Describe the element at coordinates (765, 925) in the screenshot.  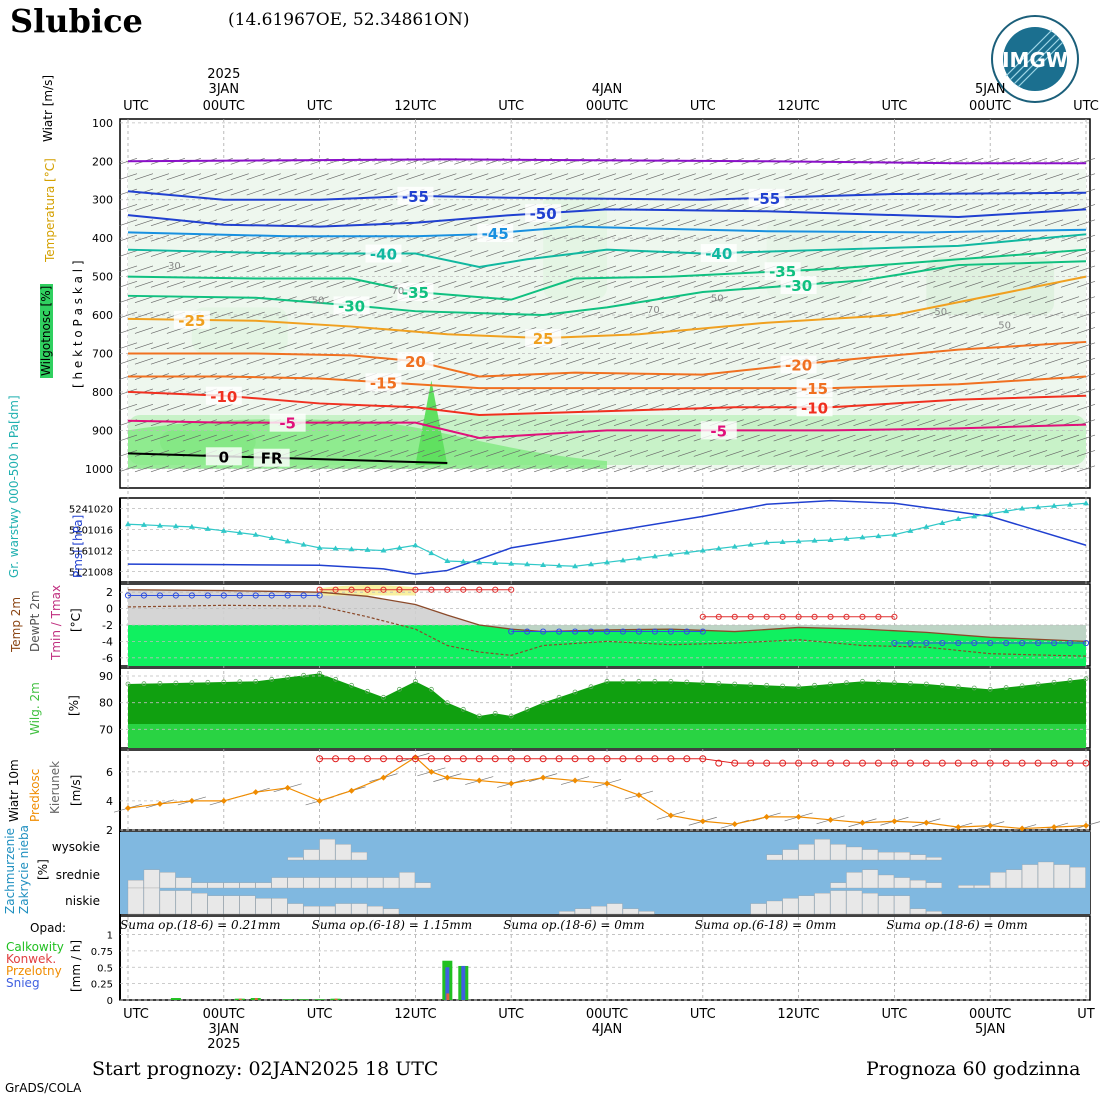
I see `precip-sum-label: Suma op.(6-18) = 0mm` at that location.